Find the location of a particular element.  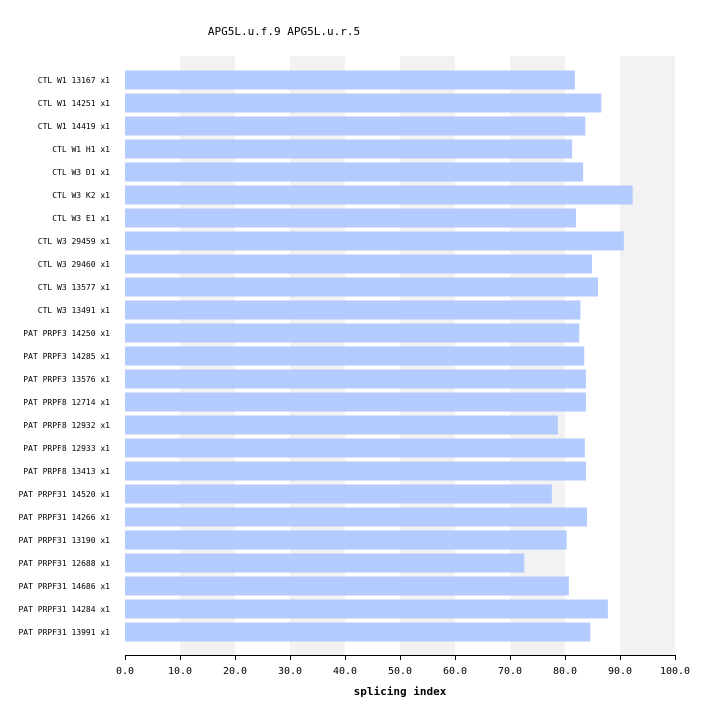

category-label: PAT PRPF31 14284 x1 is located at coordinates (64, 609).